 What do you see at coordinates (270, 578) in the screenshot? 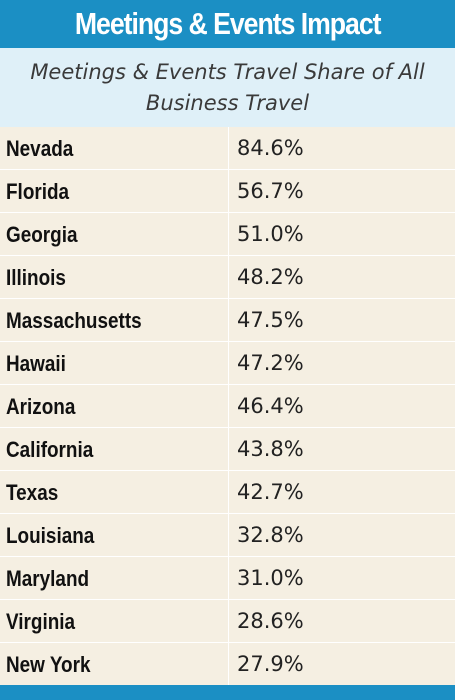
I see `share-value: 31.0%` at bounding box center [270, 578].